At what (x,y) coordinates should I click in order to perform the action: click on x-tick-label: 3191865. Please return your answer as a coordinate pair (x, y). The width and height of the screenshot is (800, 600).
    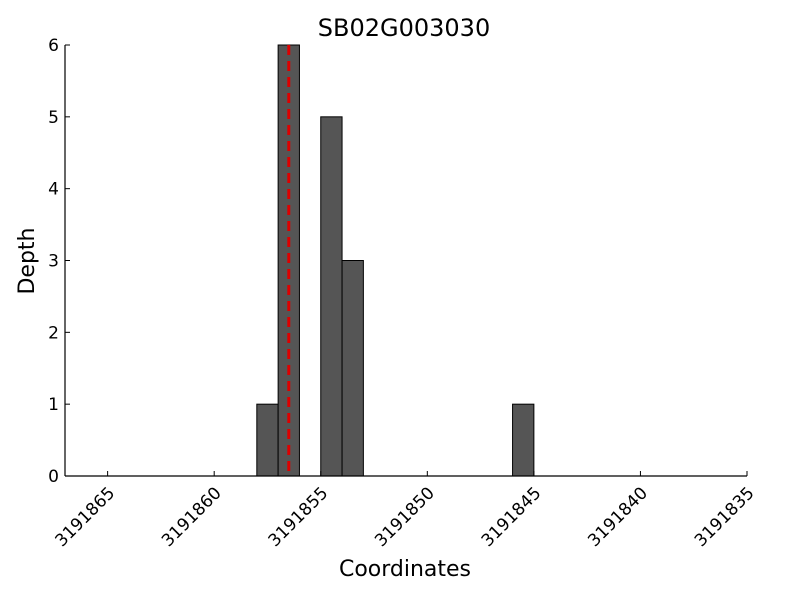
    Looking at the image, I should click on (85, 517).